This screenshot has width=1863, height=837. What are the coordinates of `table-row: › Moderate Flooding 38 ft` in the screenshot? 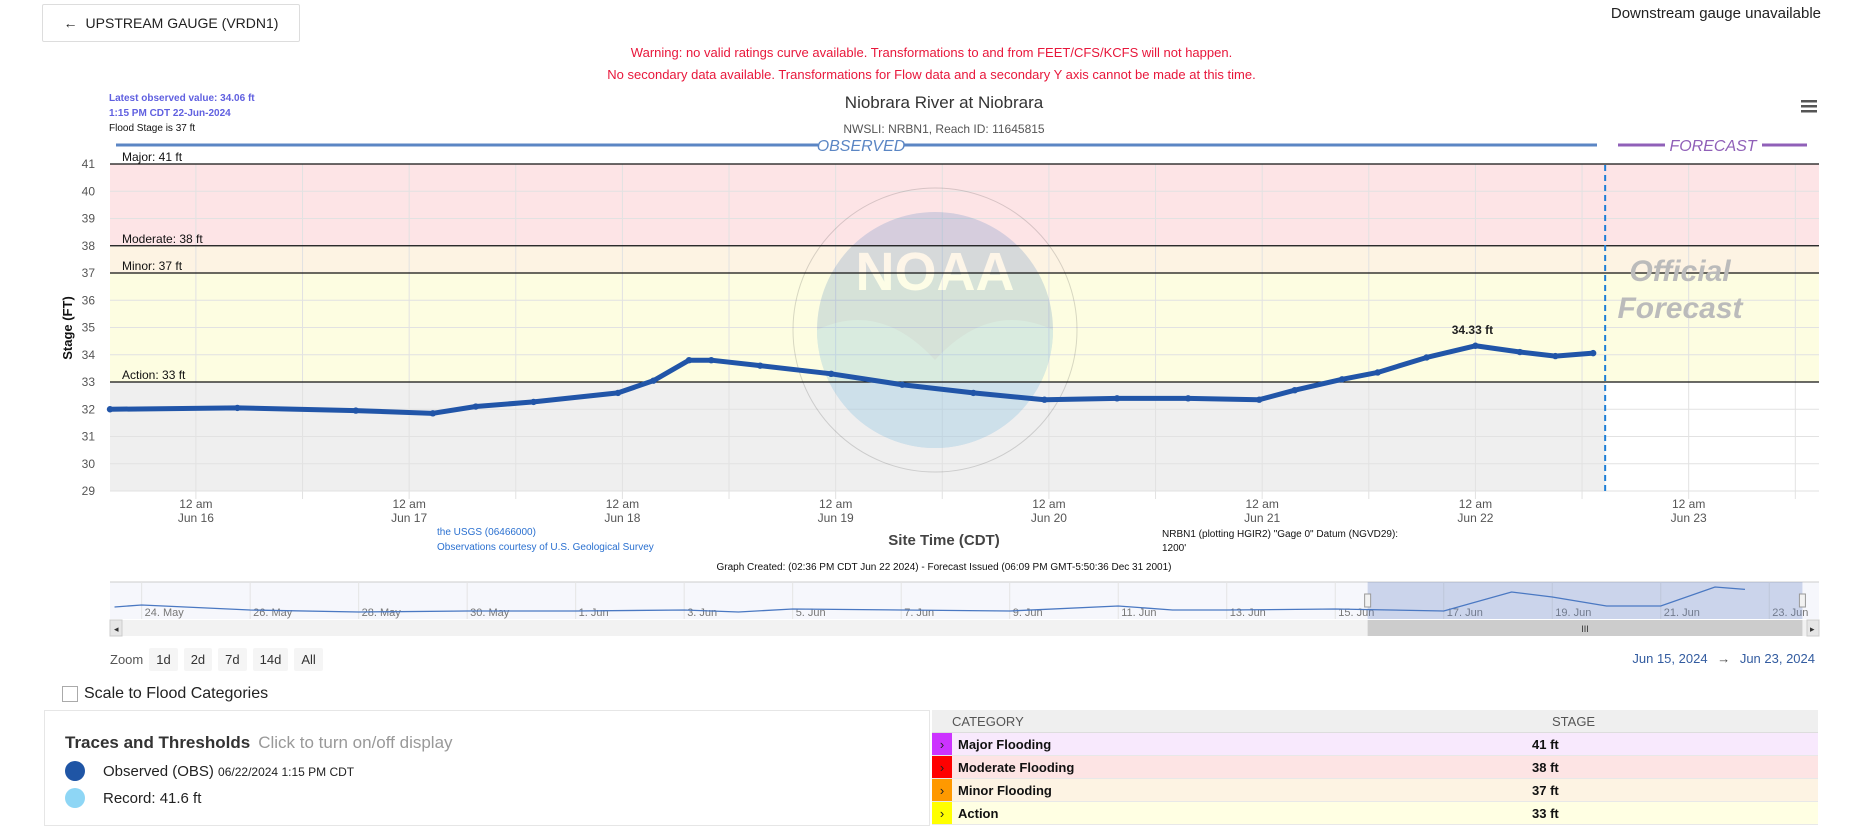 It's located at (1375, 767).